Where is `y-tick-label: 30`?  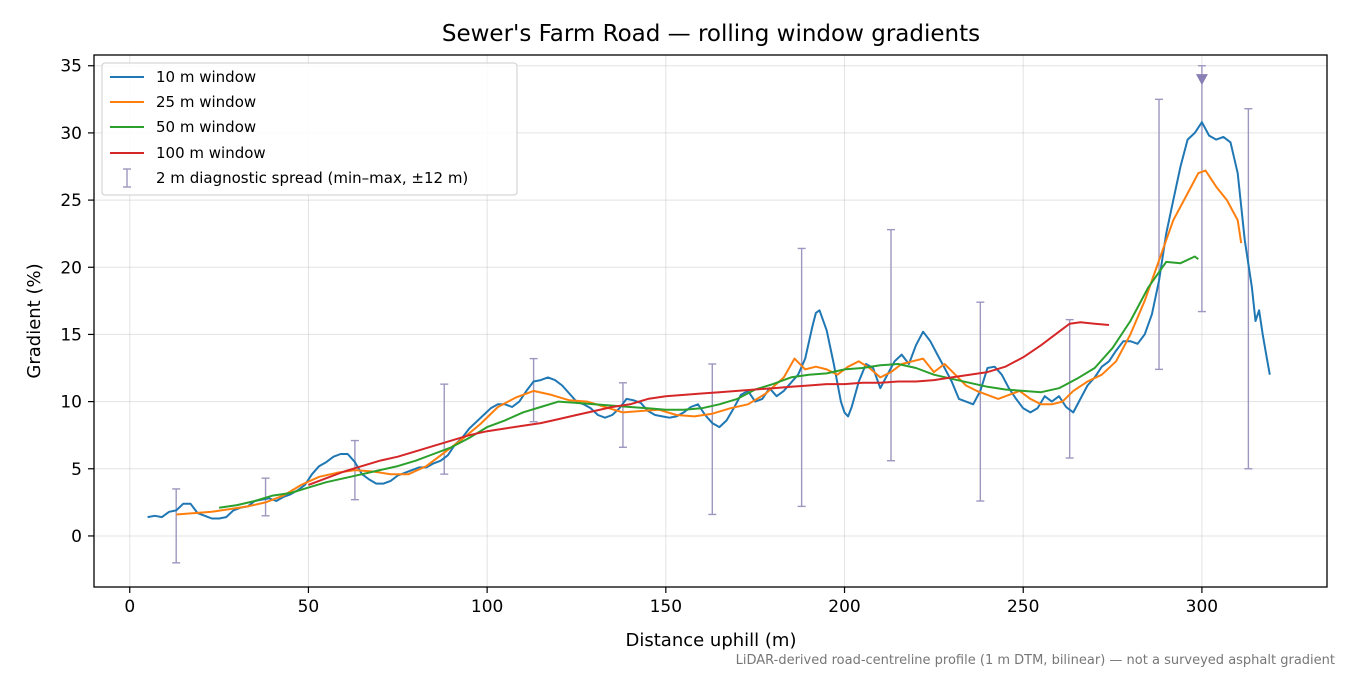 y-tick-label: 30 is located at coordinates (71, 134).